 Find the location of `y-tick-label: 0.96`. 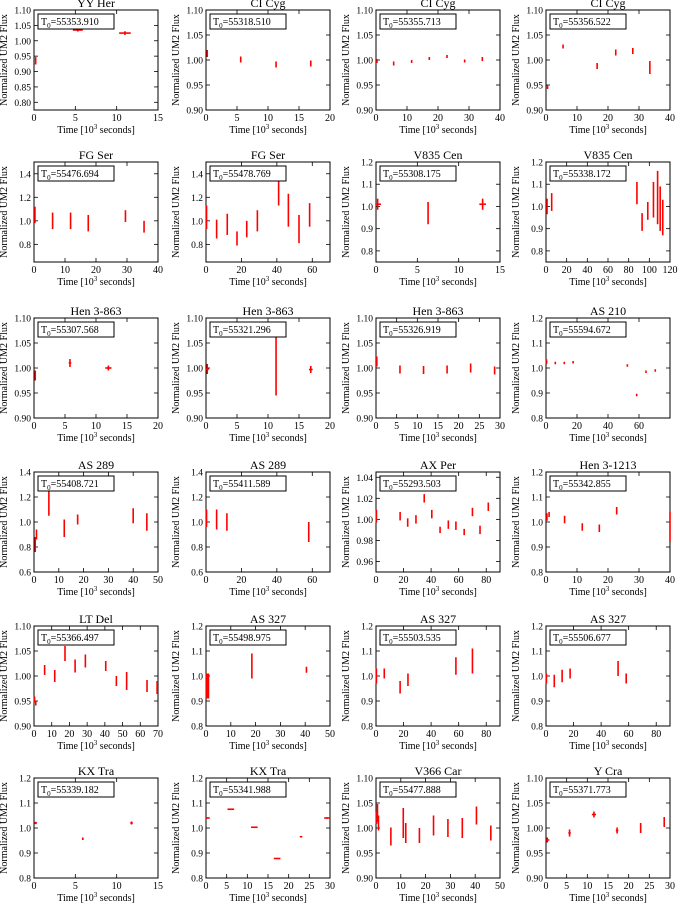

y-tick-label: 0.96 is located at coordinates (364, 563).